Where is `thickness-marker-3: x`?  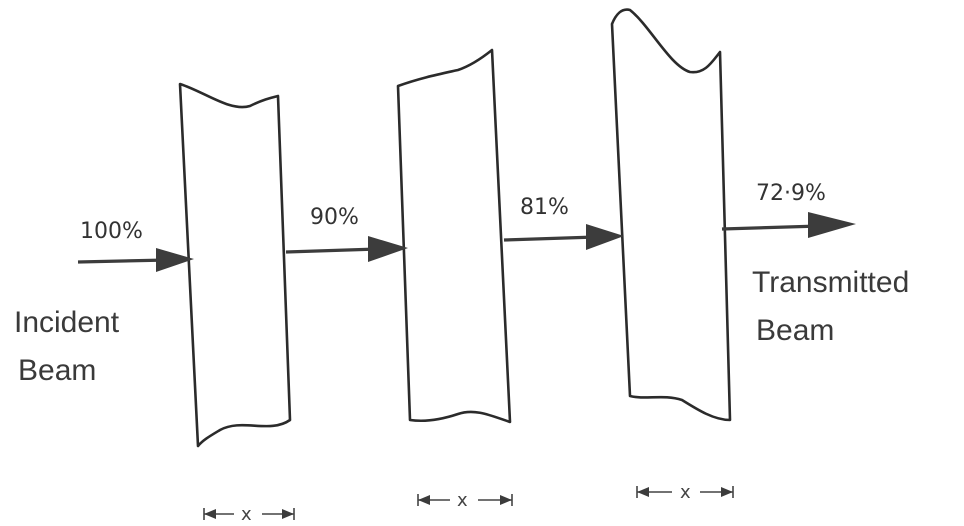 thickness-marker-3: x is located at coordinates (685, 492).